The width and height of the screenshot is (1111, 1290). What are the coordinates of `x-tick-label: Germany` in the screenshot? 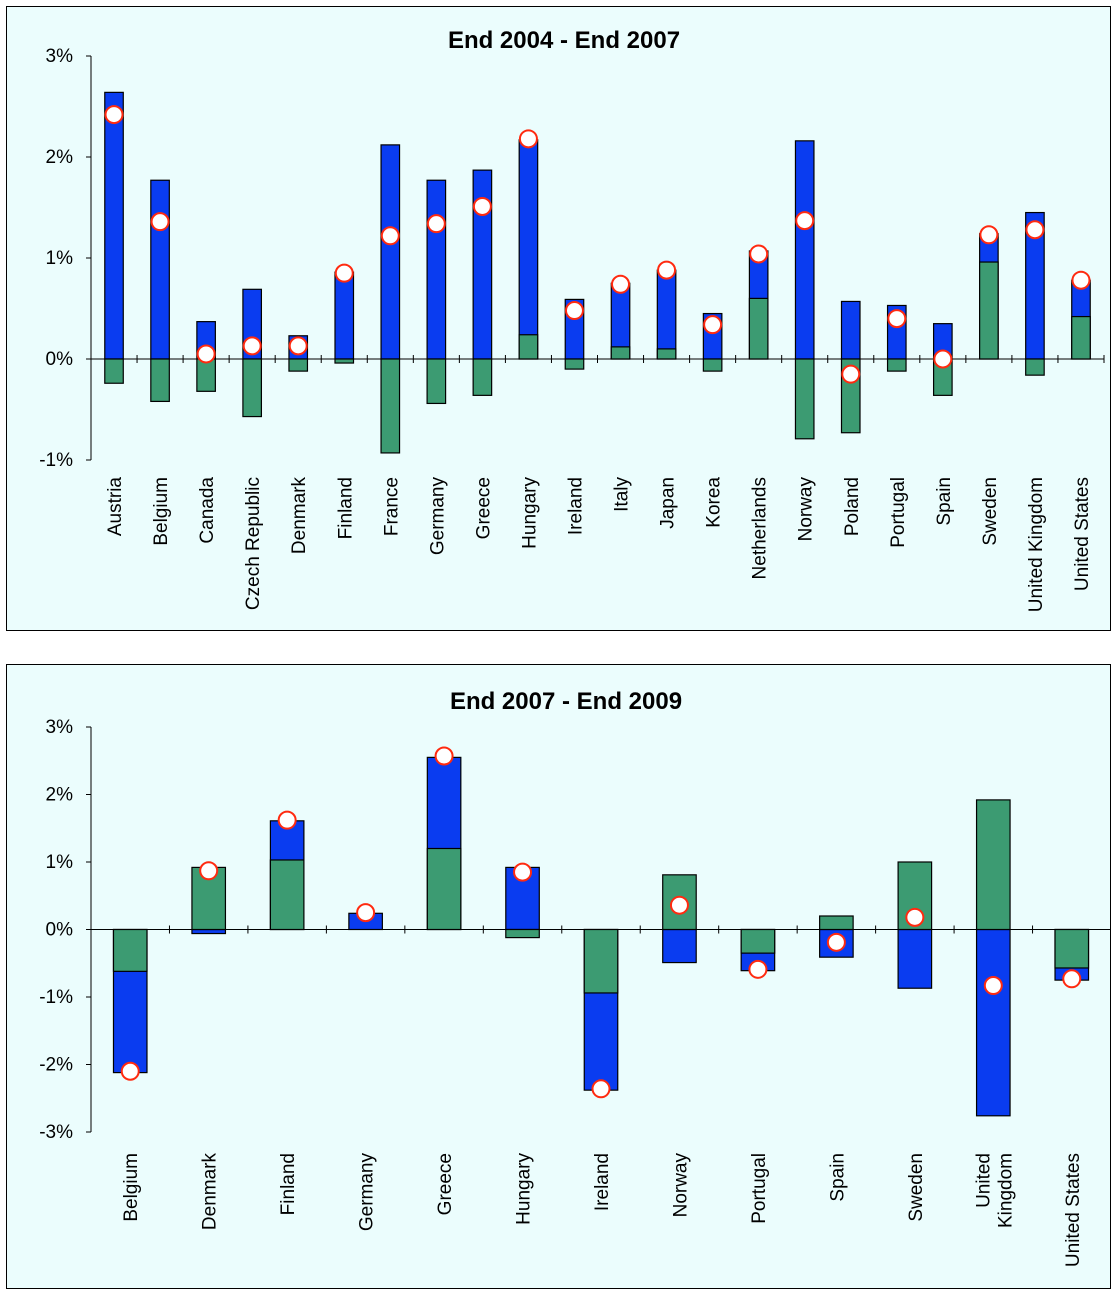 It's located at (367, 1192).